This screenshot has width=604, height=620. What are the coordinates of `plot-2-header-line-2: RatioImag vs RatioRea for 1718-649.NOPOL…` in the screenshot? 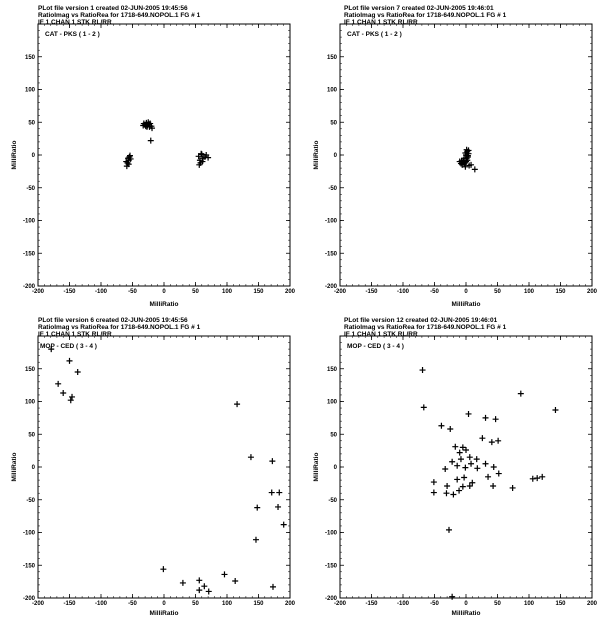 It's located at (425, 15).